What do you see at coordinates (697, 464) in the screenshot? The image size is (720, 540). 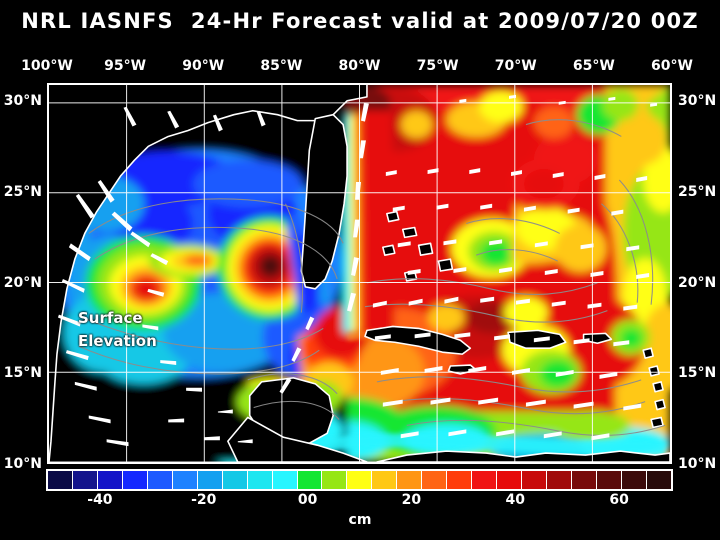 I see `lat-axis-right-tick-4: 10°N` at bounding box center [697, 464].